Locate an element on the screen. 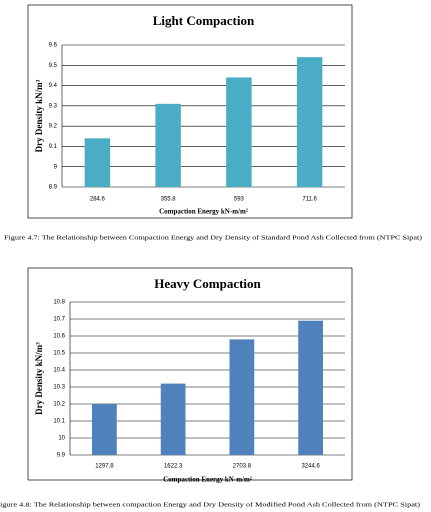 This screenshot has width=431, height=512. x-tick-label: 3244.6 is located at coordinates (310, 467).